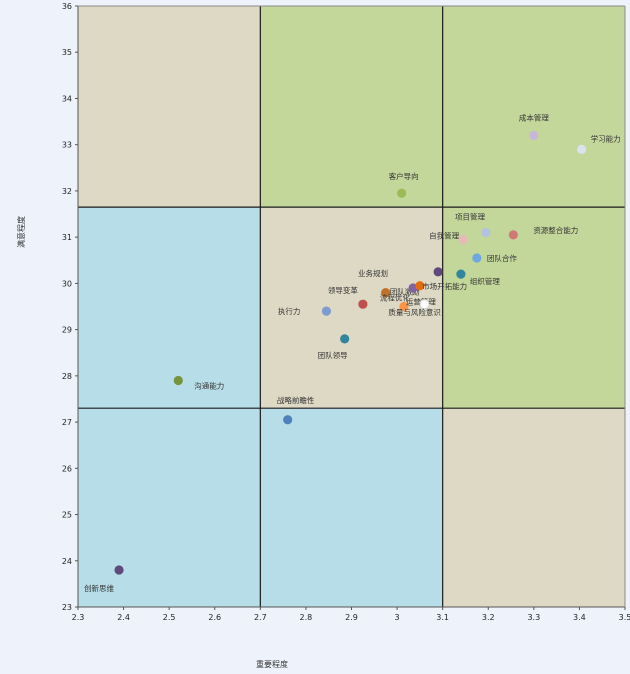 This screenshot has width=630, height=674. Describe the element at coordinates (488, 617) in the screenshot. I see `x-tick-label: 3.2` at that location.